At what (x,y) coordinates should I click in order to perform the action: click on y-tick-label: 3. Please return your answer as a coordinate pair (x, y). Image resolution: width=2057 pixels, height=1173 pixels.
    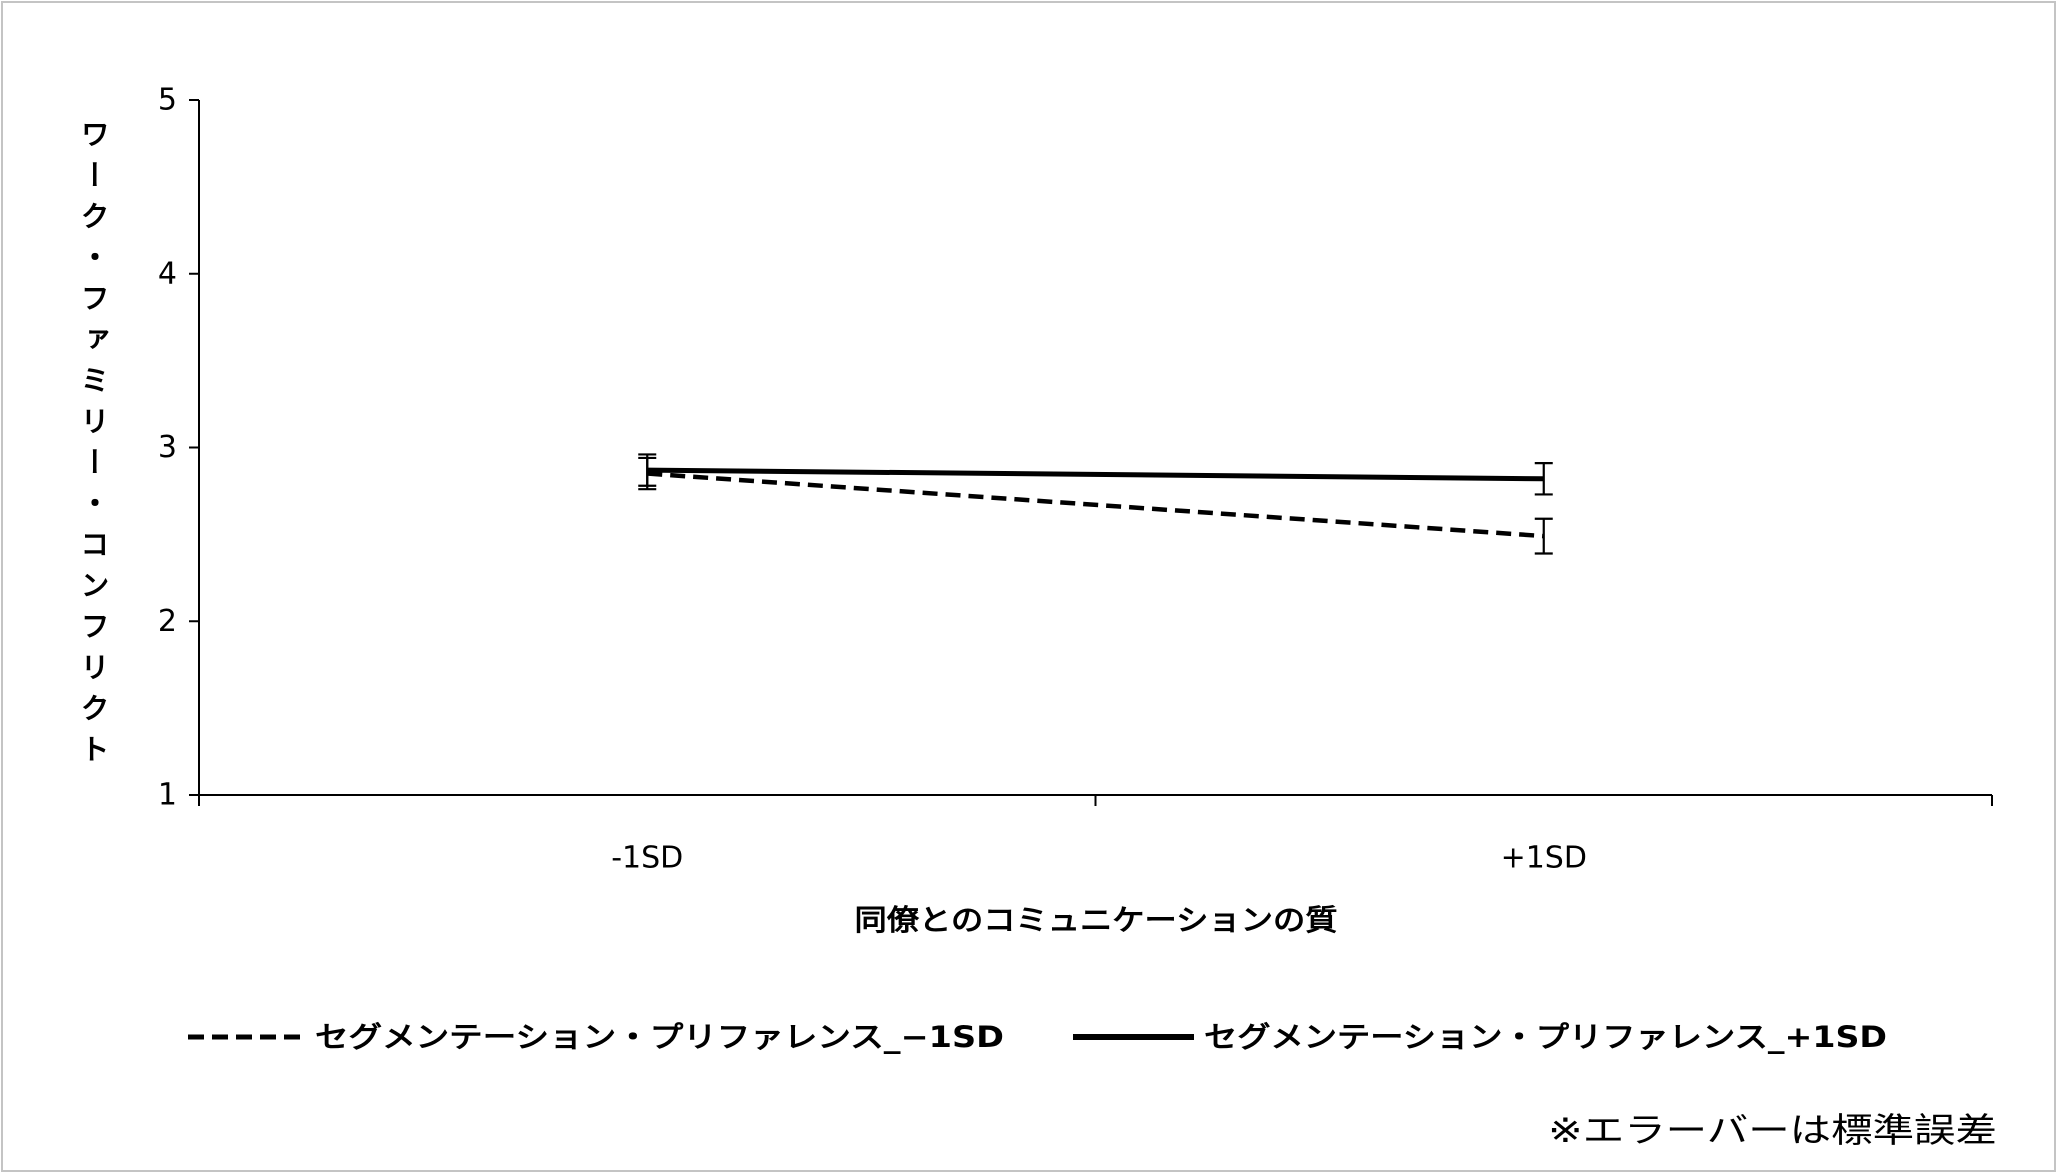
    Looking at the image, I should click on (167, 447).